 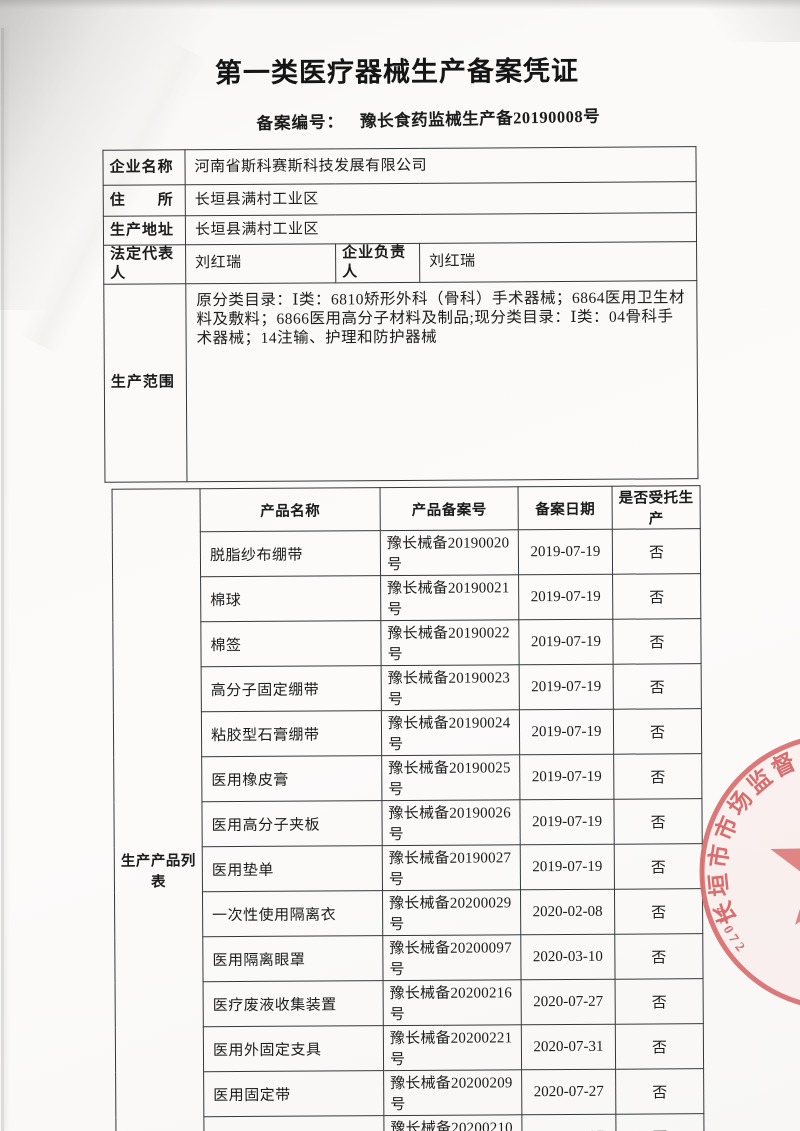 What do you see at coordinates (565, 508) in the screenshot?
I see `col-header-filing-date: 备案日期` at bounding box center [565, 508].